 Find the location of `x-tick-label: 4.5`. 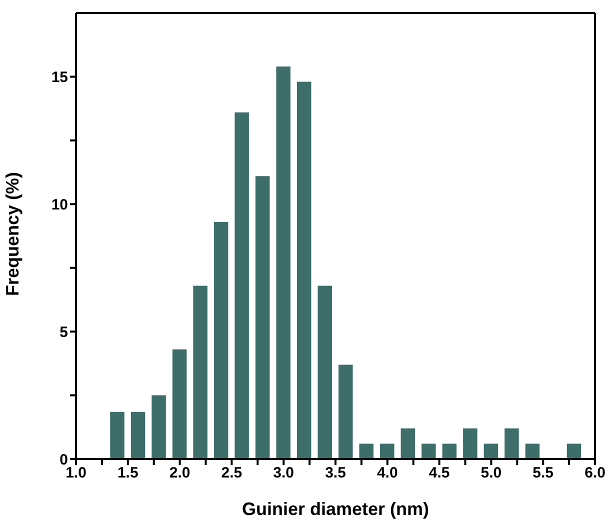

x-tick-label: 4.5 is located at coordinates (439, 473).